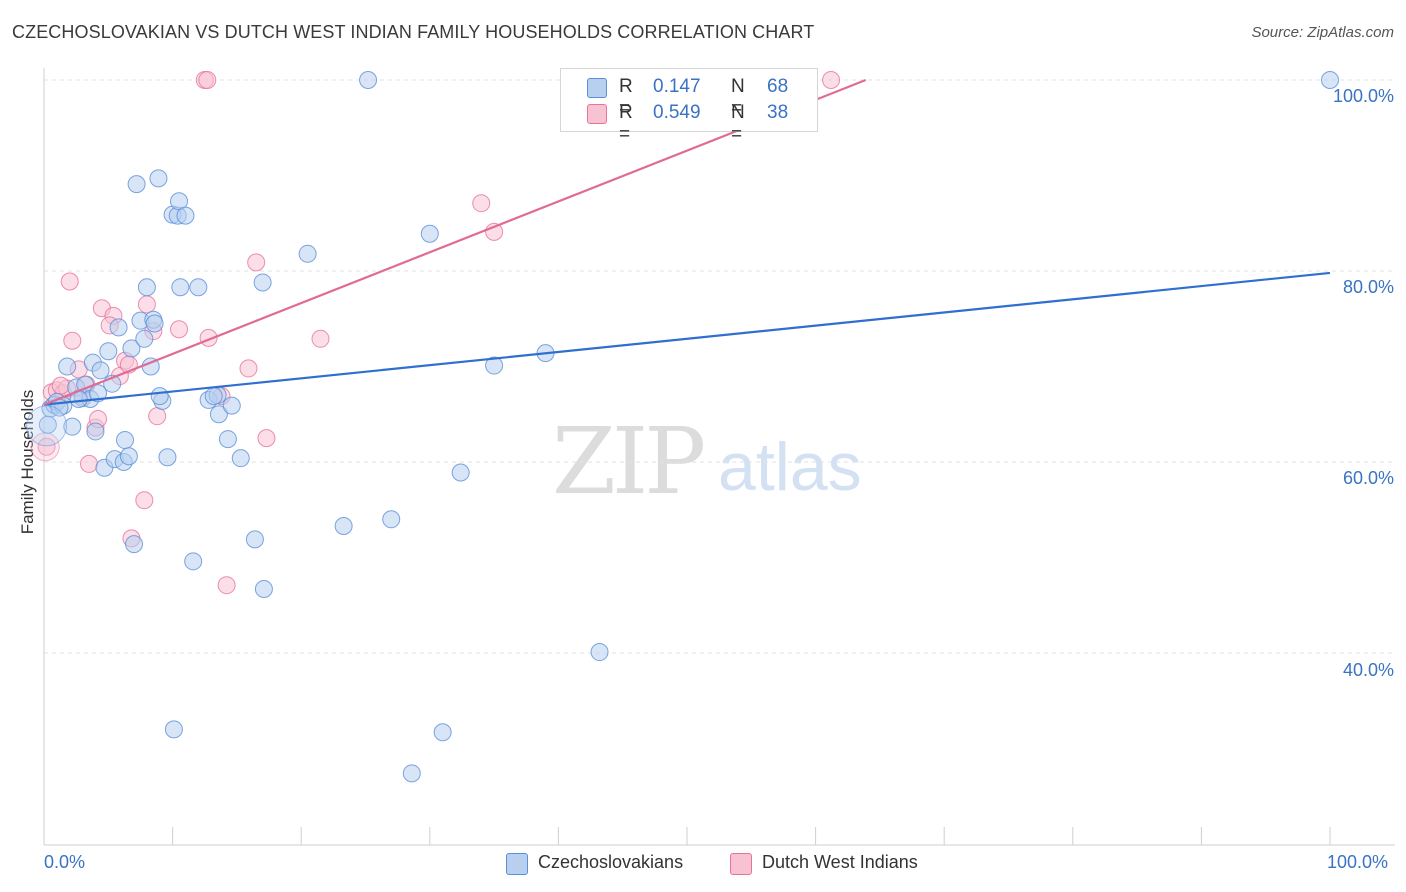 The height and width of the screenshot is (892, 1406). Describe the element at coordinates (677, 112) in the screenshot. I see `r-value: 0.549` at that location.